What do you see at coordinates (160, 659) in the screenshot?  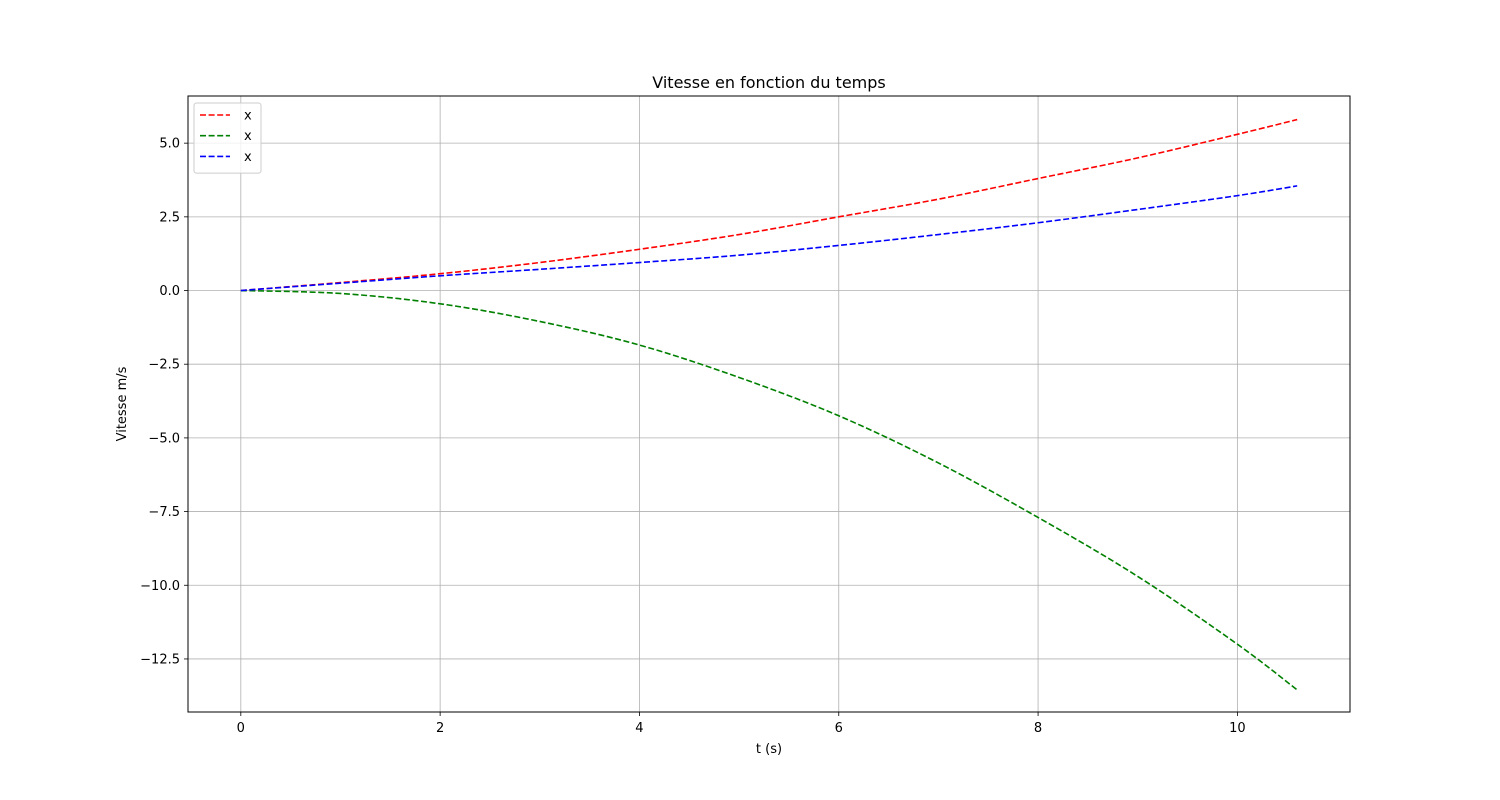 I see `y-tick-label: −12.5` at bounding box center [160, 659].